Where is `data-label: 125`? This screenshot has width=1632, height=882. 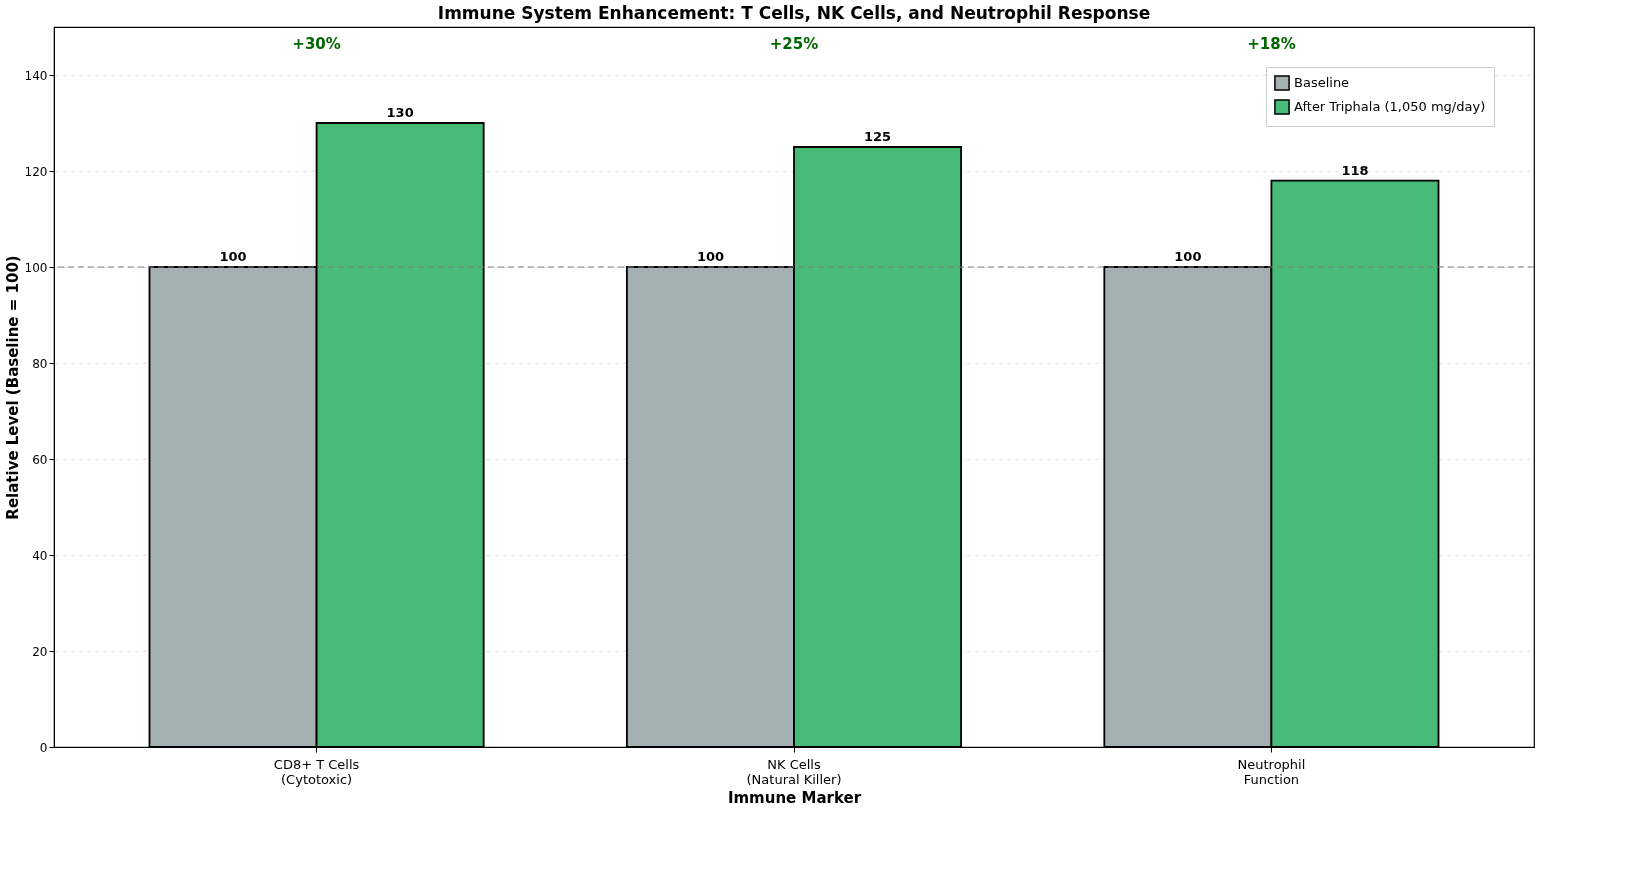 data-label: 125 is located at coordinates (877, 136).